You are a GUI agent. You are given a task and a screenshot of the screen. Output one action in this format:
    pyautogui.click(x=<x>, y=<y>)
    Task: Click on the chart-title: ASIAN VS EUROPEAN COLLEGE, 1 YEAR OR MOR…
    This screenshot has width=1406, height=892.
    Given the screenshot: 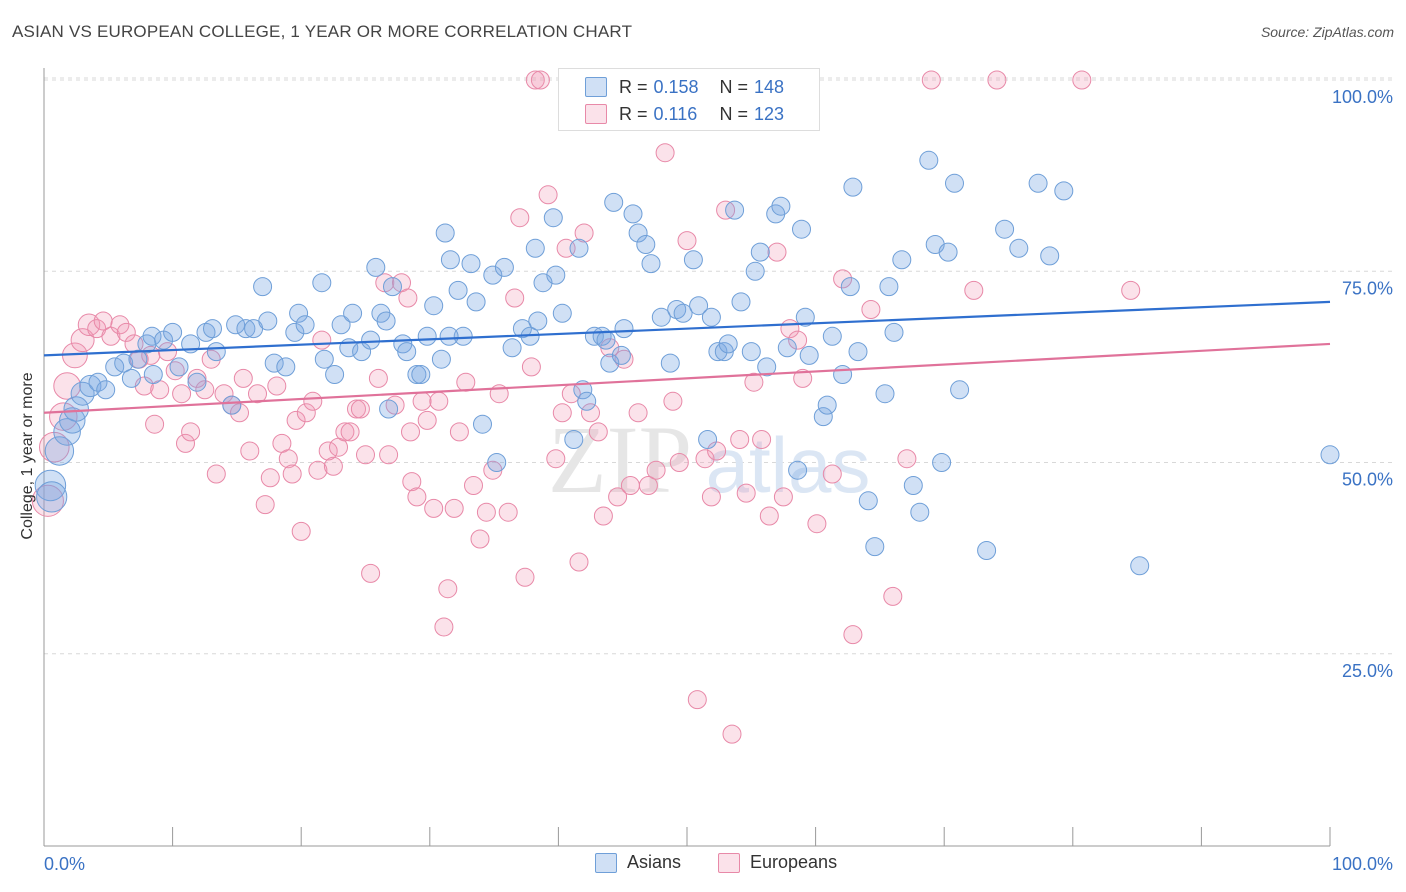 What is the action you would take?
    pyautogui.click(x=322, y=31)
    